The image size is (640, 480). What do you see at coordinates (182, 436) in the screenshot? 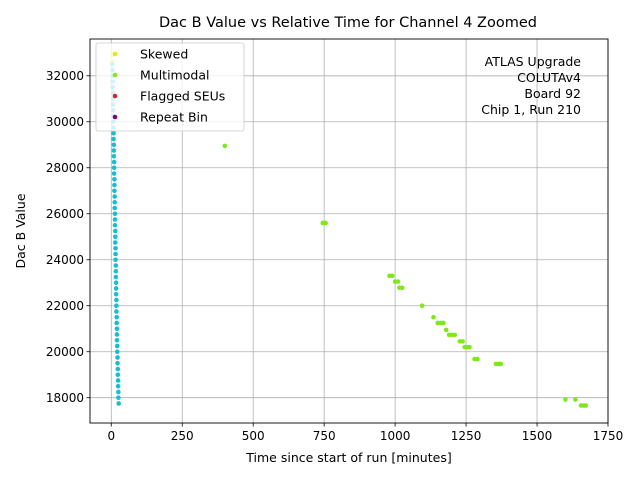
I see `x-tick-label: 250` at bounding box center [182, 436].